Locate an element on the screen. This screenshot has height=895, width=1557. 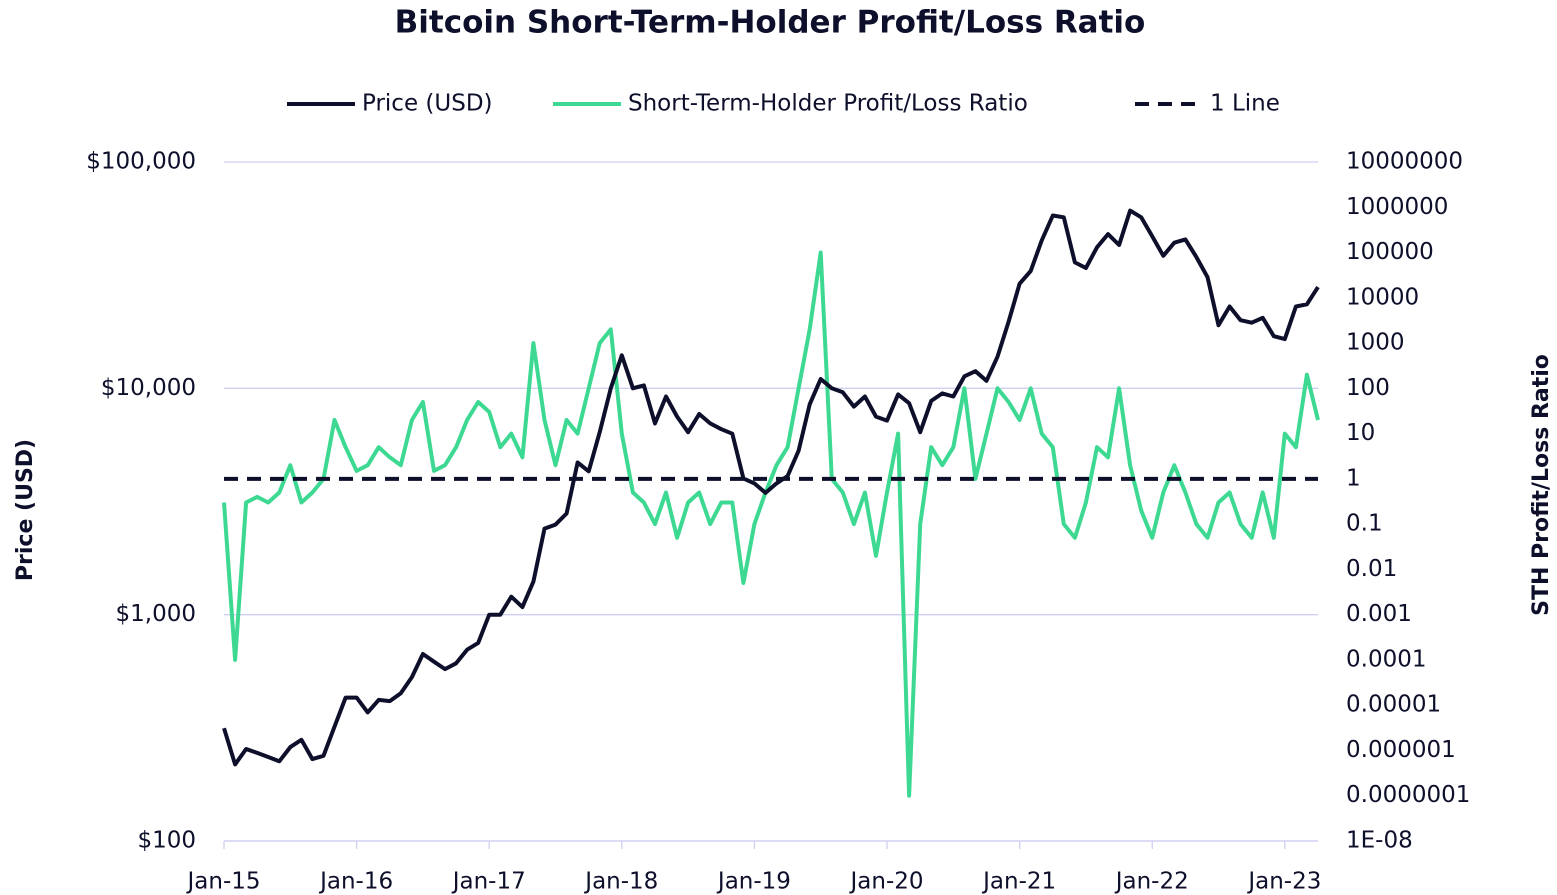
y2-tick-label: 10000 is located at coordinates (1382, 297).